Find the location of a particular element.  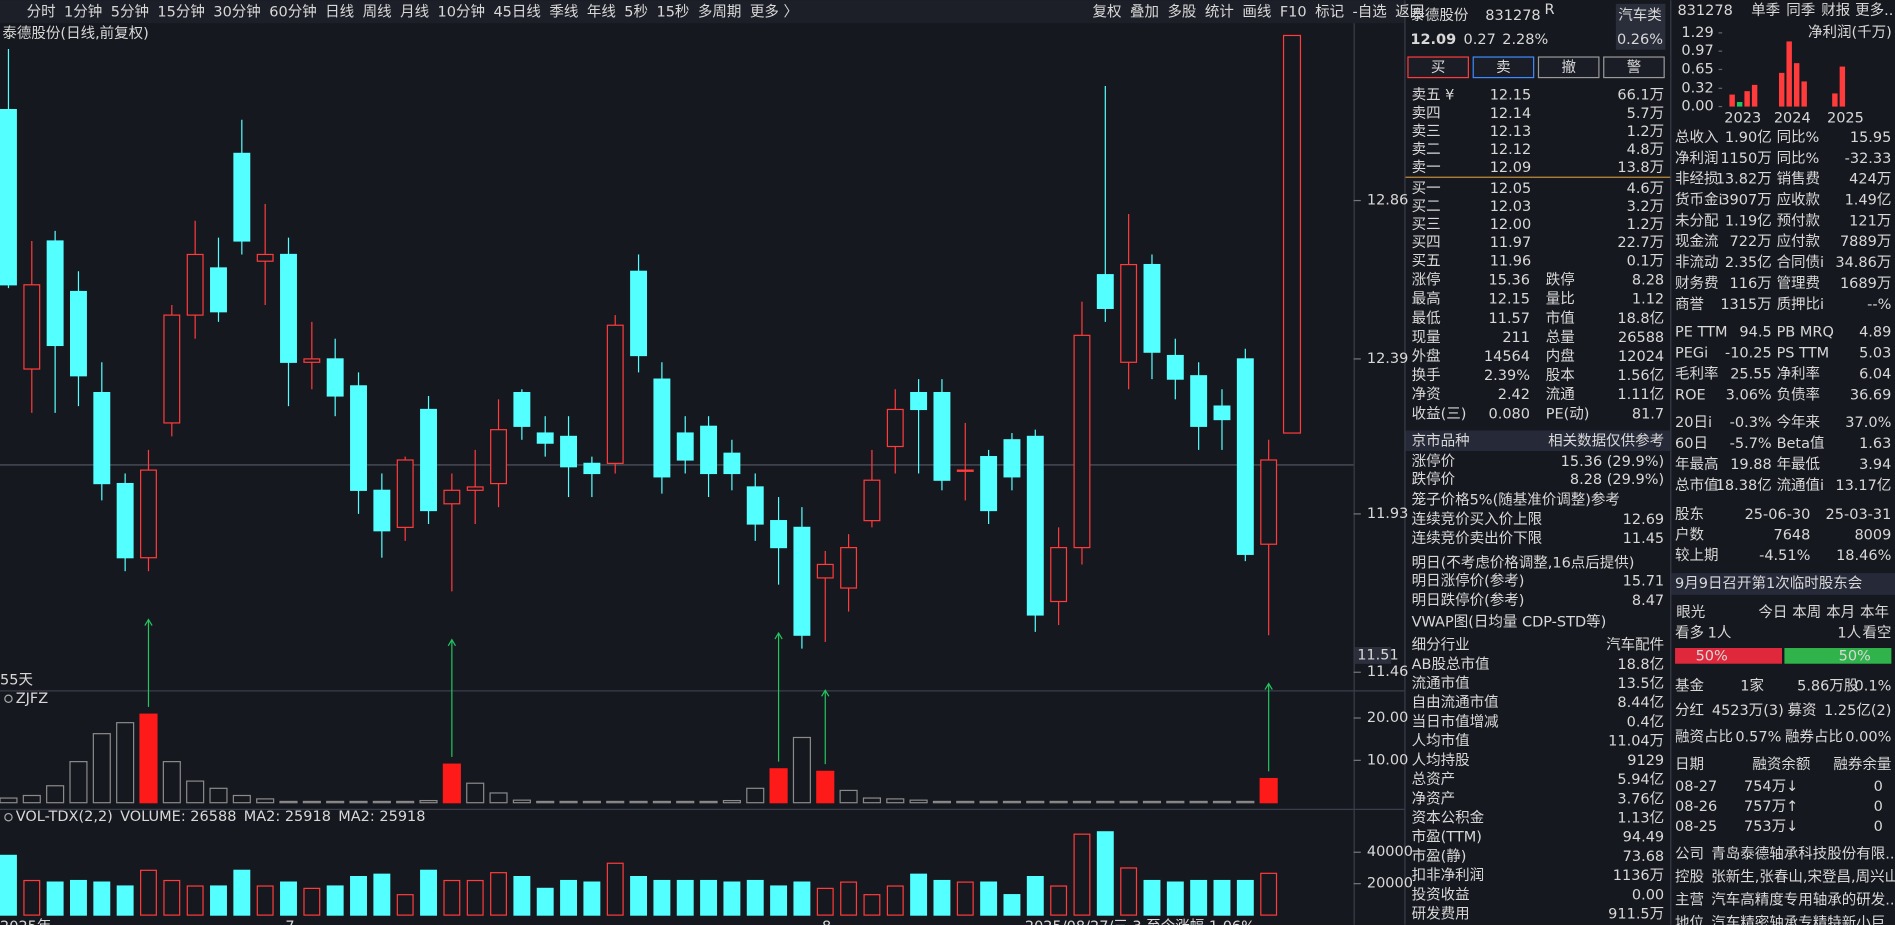

book-volume: 66.1万 is located at coordinates (1640, 96).